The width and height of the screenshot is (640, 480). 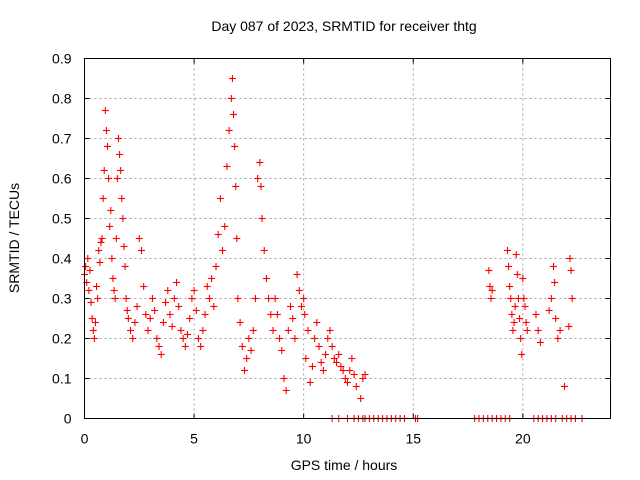 I want to click on y-tick-label: 0.9, so click(x=62, y=59).